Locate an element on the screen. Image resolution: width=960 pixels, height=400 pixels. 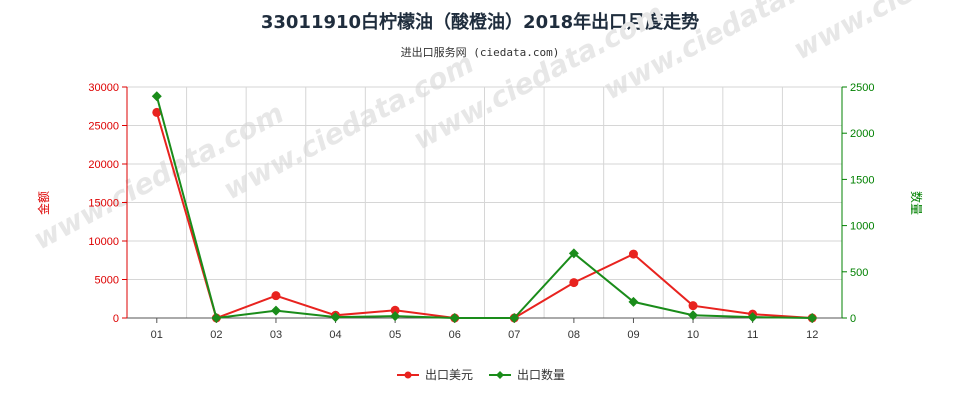
x-tick-label: 09 is located at coordinates (633, 335).